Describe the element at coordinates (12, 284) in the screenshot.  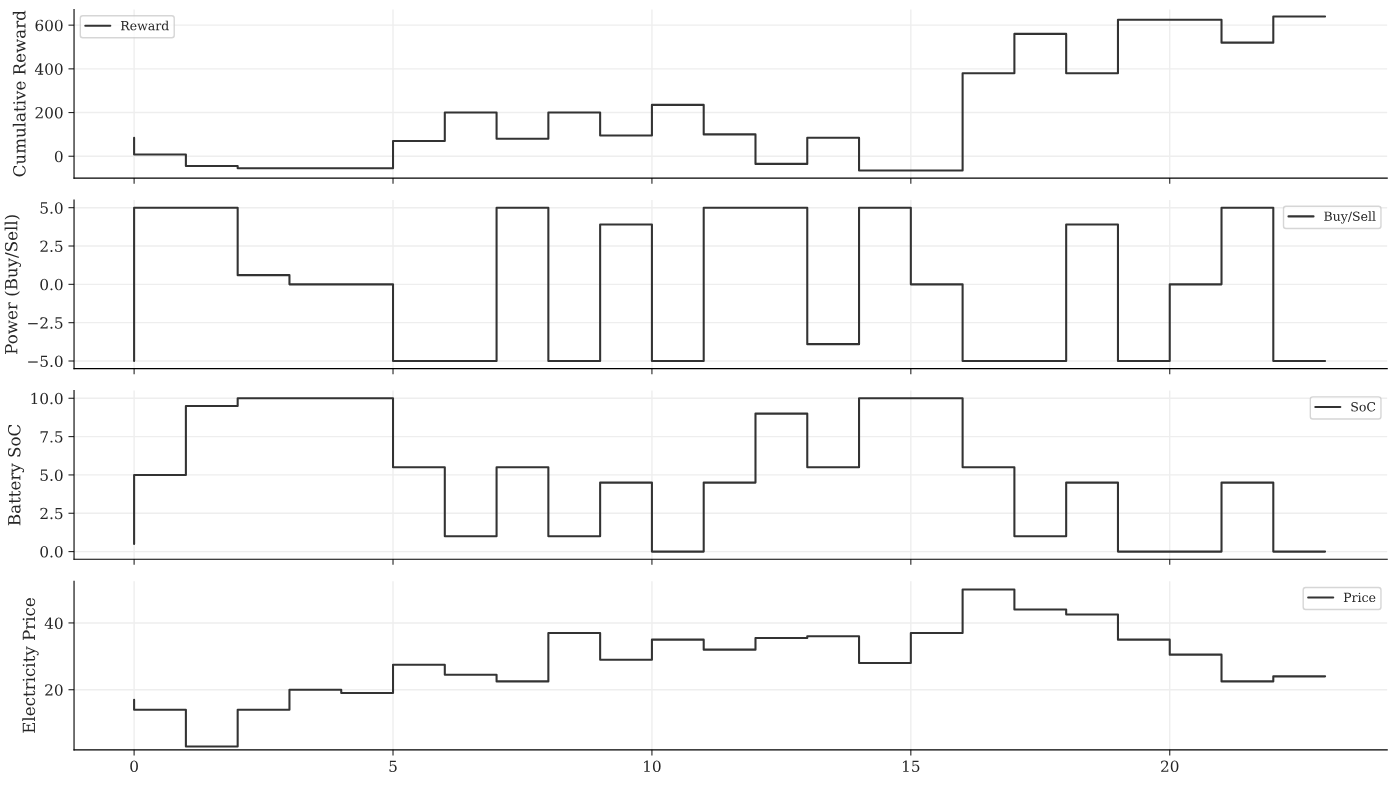
I see `y-axis-title: Power (Buy/Sell)` at that location.